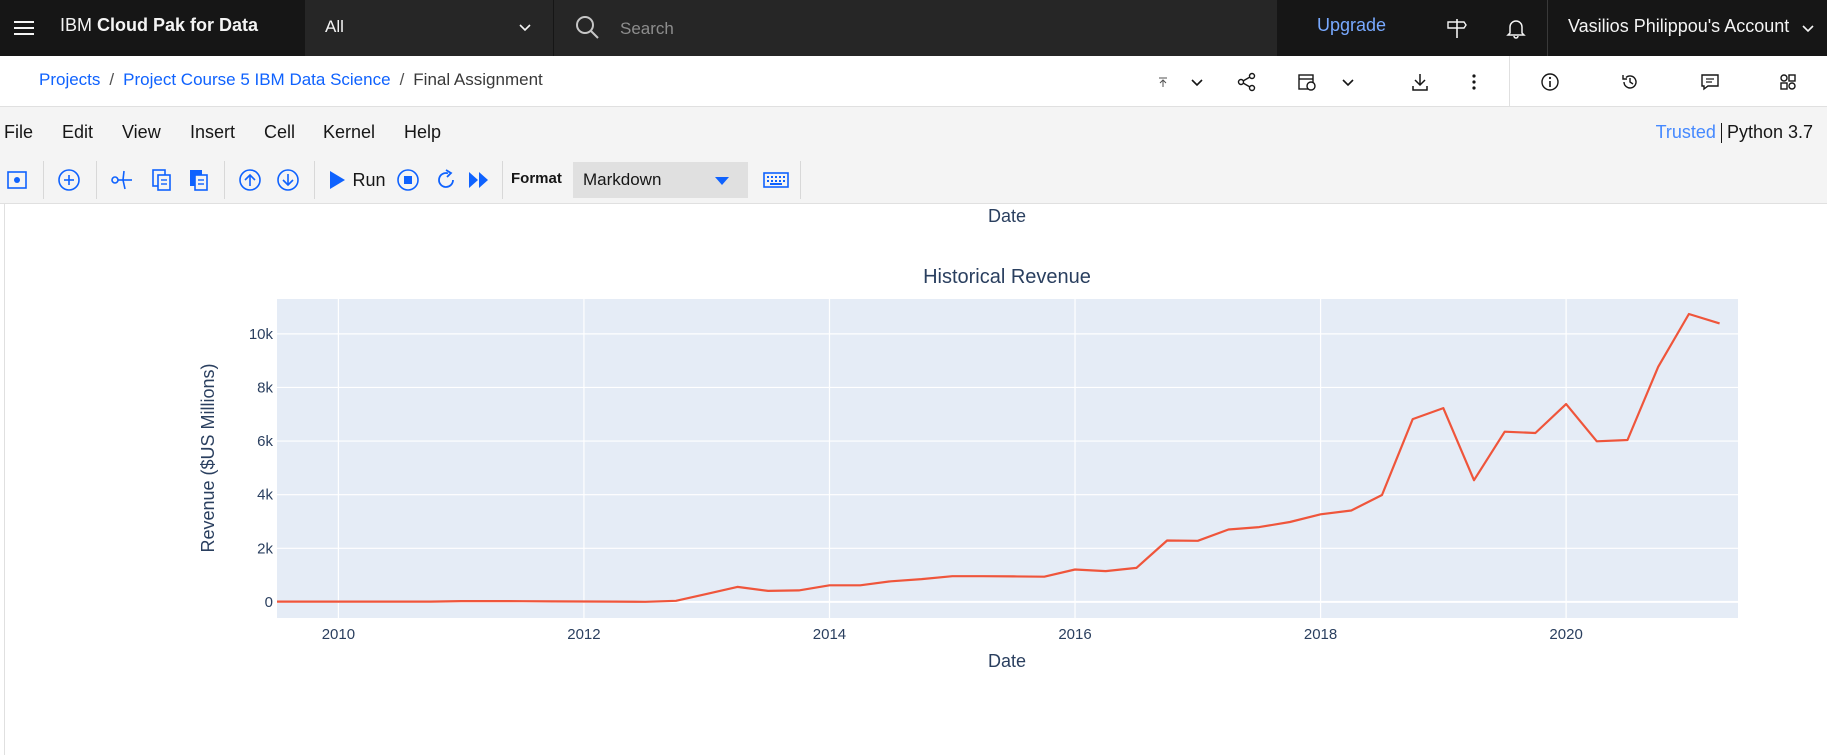  I want to click on collapse-icon, so click(1163, 82).